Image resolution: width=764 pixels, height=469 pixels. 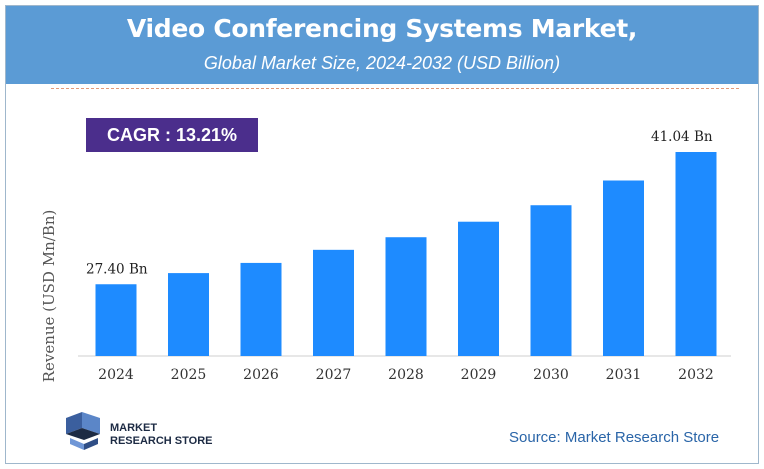 What do you see at coordinates (261, 309) in the screenshot?
I see `bar-2026` at bounding box center [261, 309].